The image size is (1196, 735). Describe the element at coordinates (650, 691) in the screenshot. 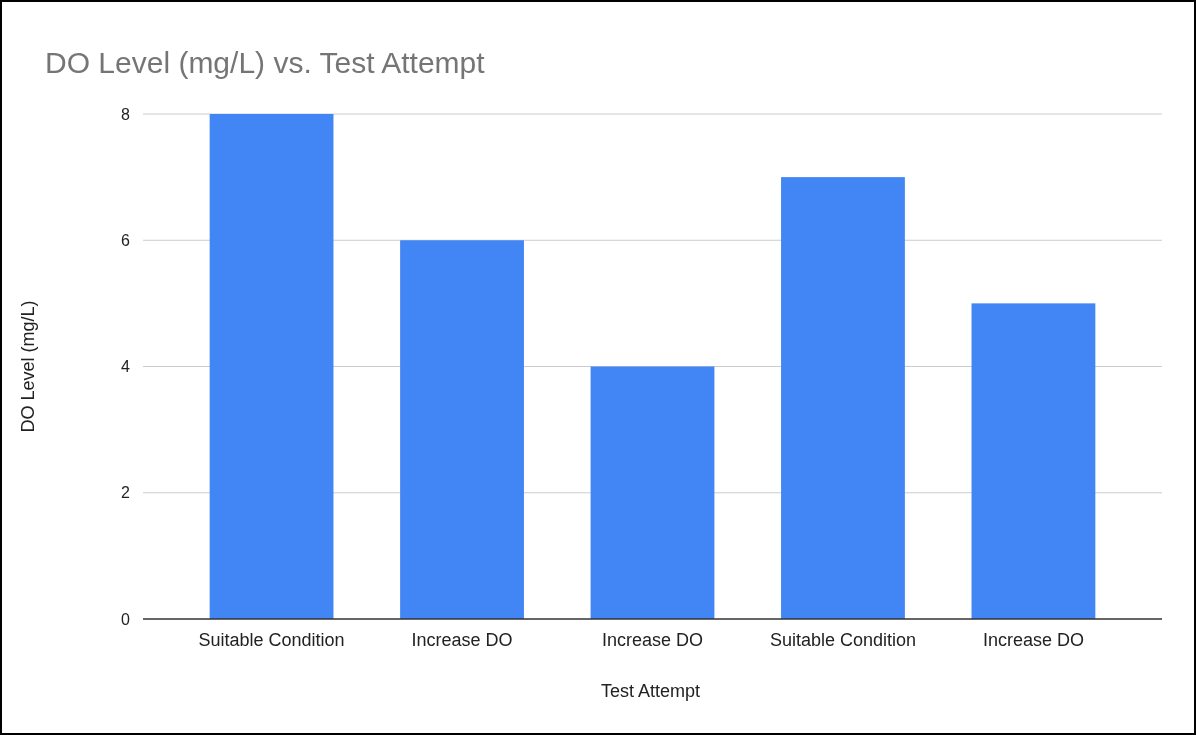

I see `x-axis-title: Test Attempt` at that location.